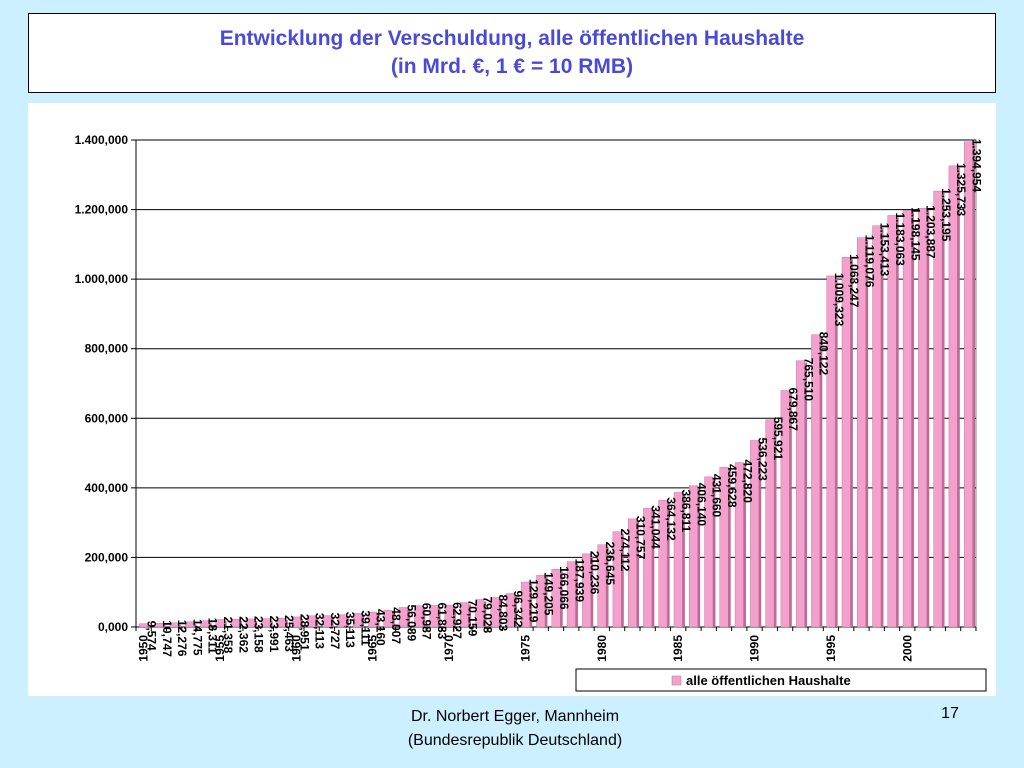 The height and width of the screenshot is (768, 1024). I want to click on x-tick-label: 2000, so click(907, 648).